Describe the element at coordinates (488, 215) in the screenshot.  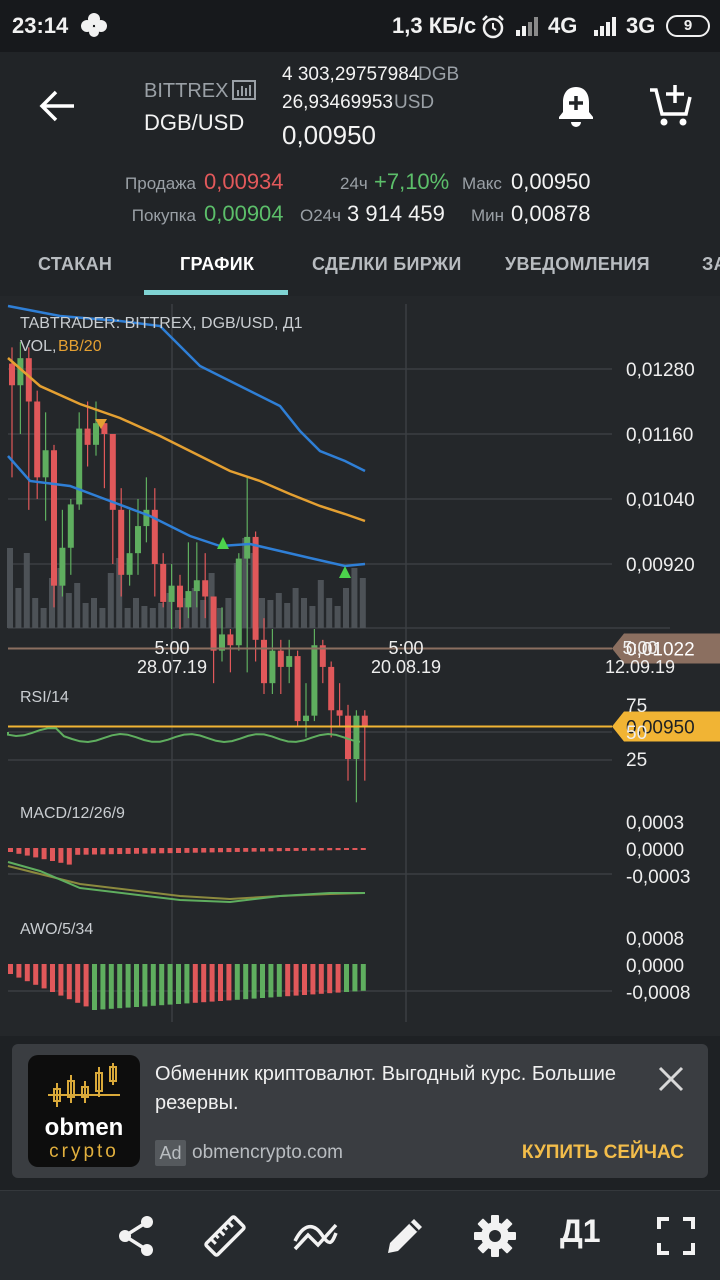
I see `min-label: Мин` at that location.